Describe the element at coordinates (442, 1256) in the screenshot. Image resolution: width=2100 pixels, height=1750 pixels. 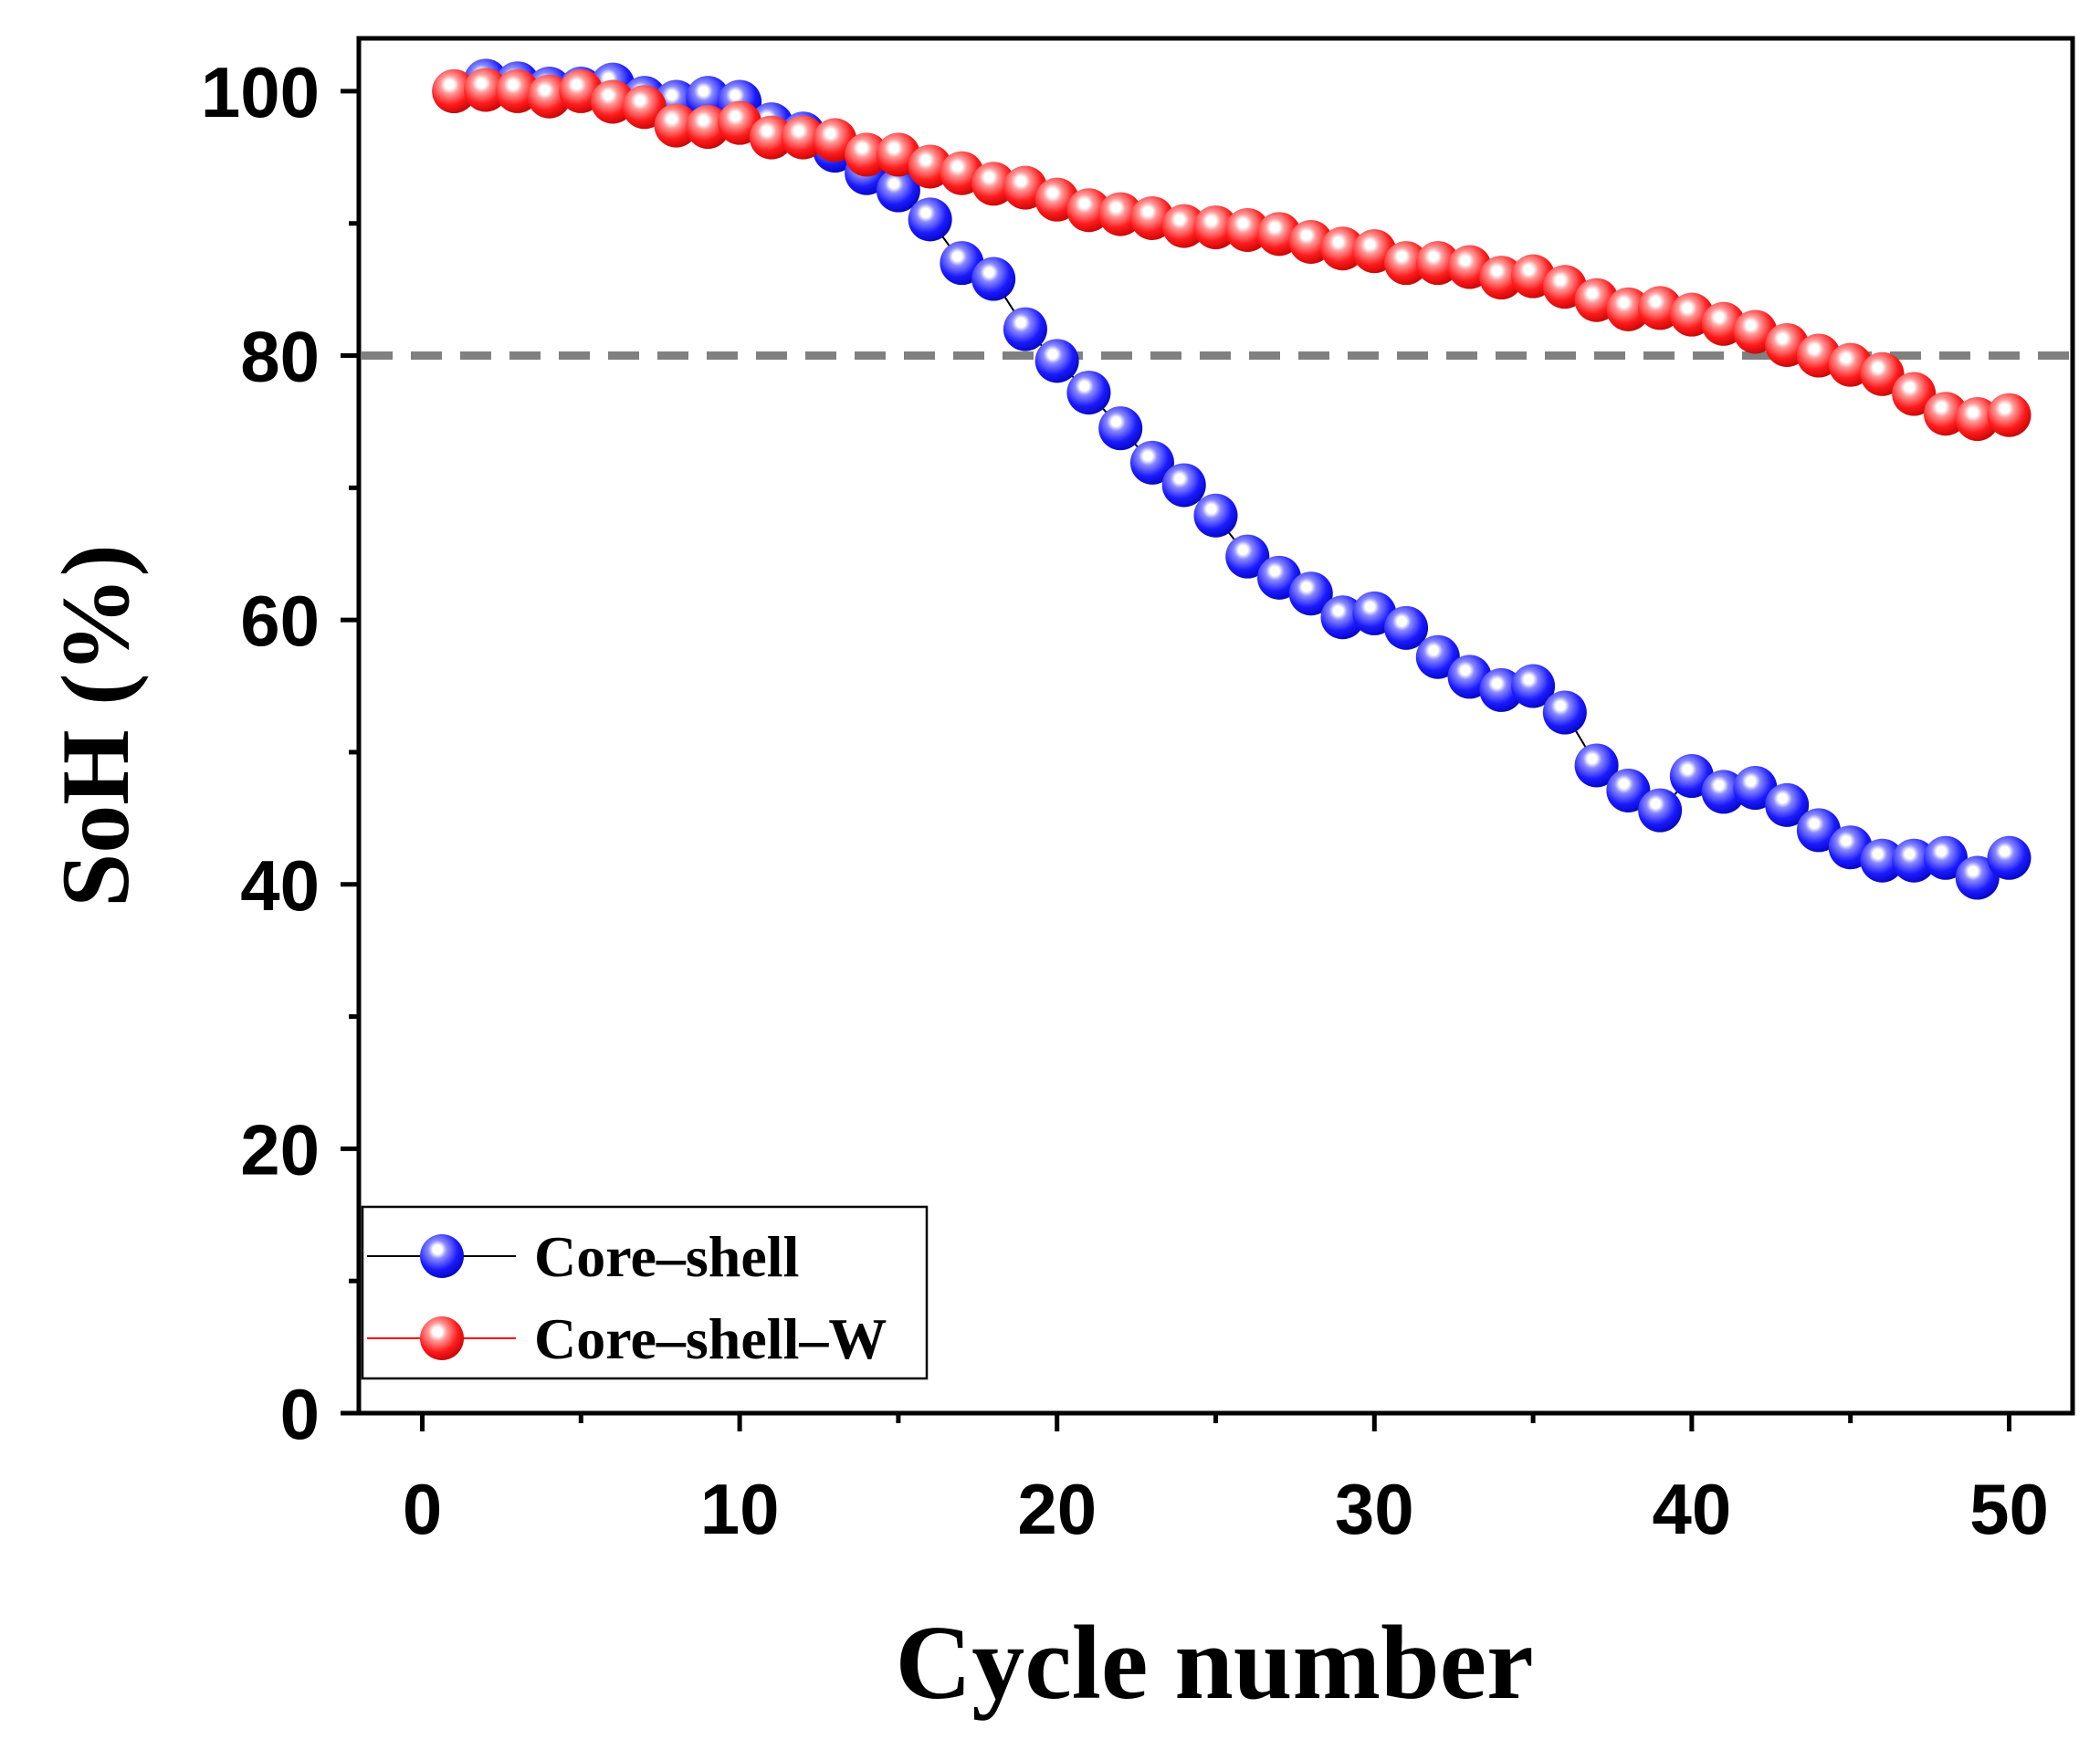
I see `legend-marker-core-shell` at that location.